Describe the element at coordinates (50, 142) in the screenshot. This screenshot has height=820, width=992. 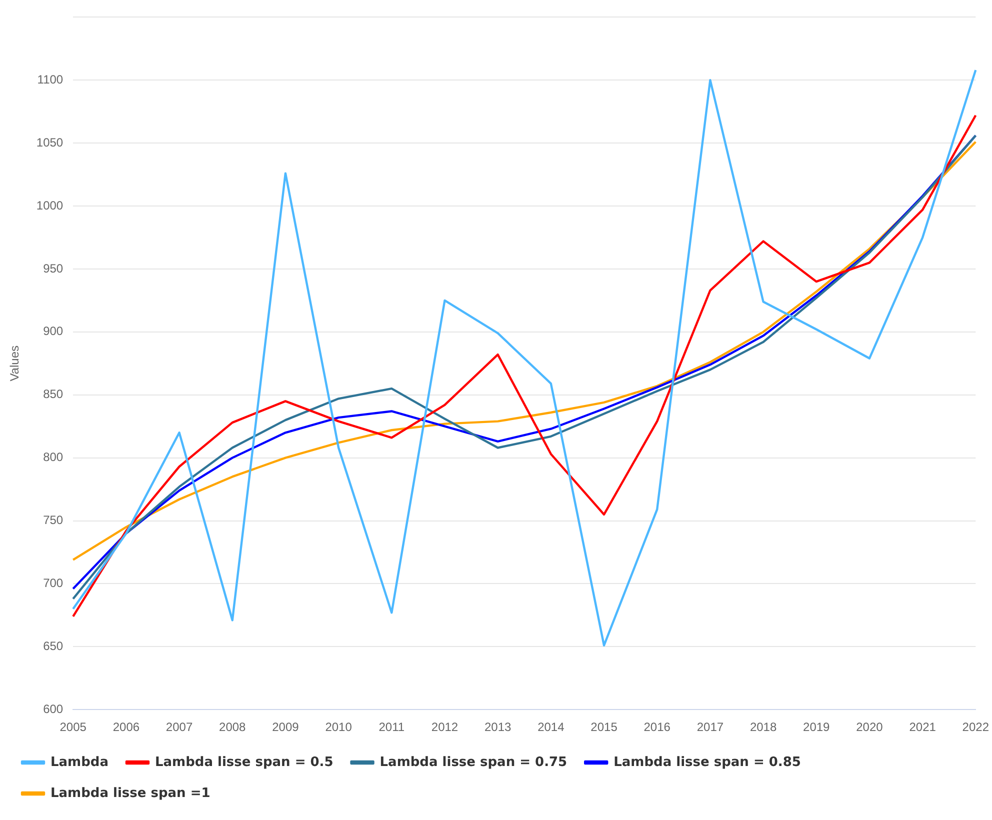
I see `y-tick-label: 1050` at that location.